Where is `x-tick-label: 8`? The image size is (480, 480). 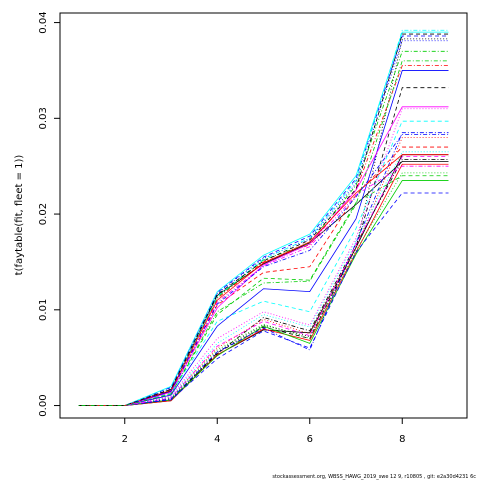
x-tick-label: 8 is located at coordinates (402, 439).